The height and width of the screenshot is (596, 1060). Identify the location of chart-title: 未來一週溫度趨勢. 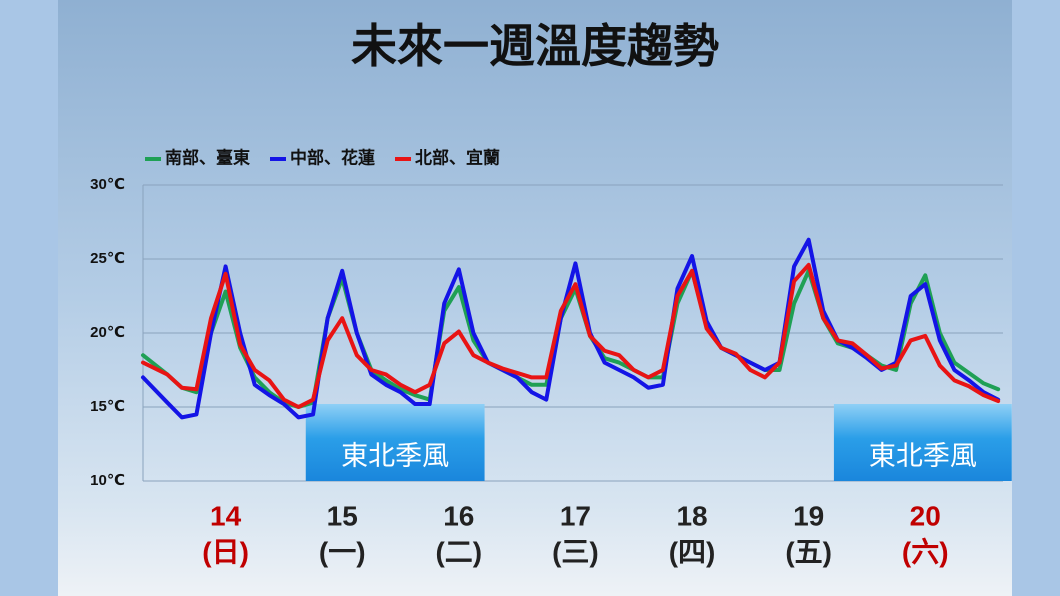
(535, 46).